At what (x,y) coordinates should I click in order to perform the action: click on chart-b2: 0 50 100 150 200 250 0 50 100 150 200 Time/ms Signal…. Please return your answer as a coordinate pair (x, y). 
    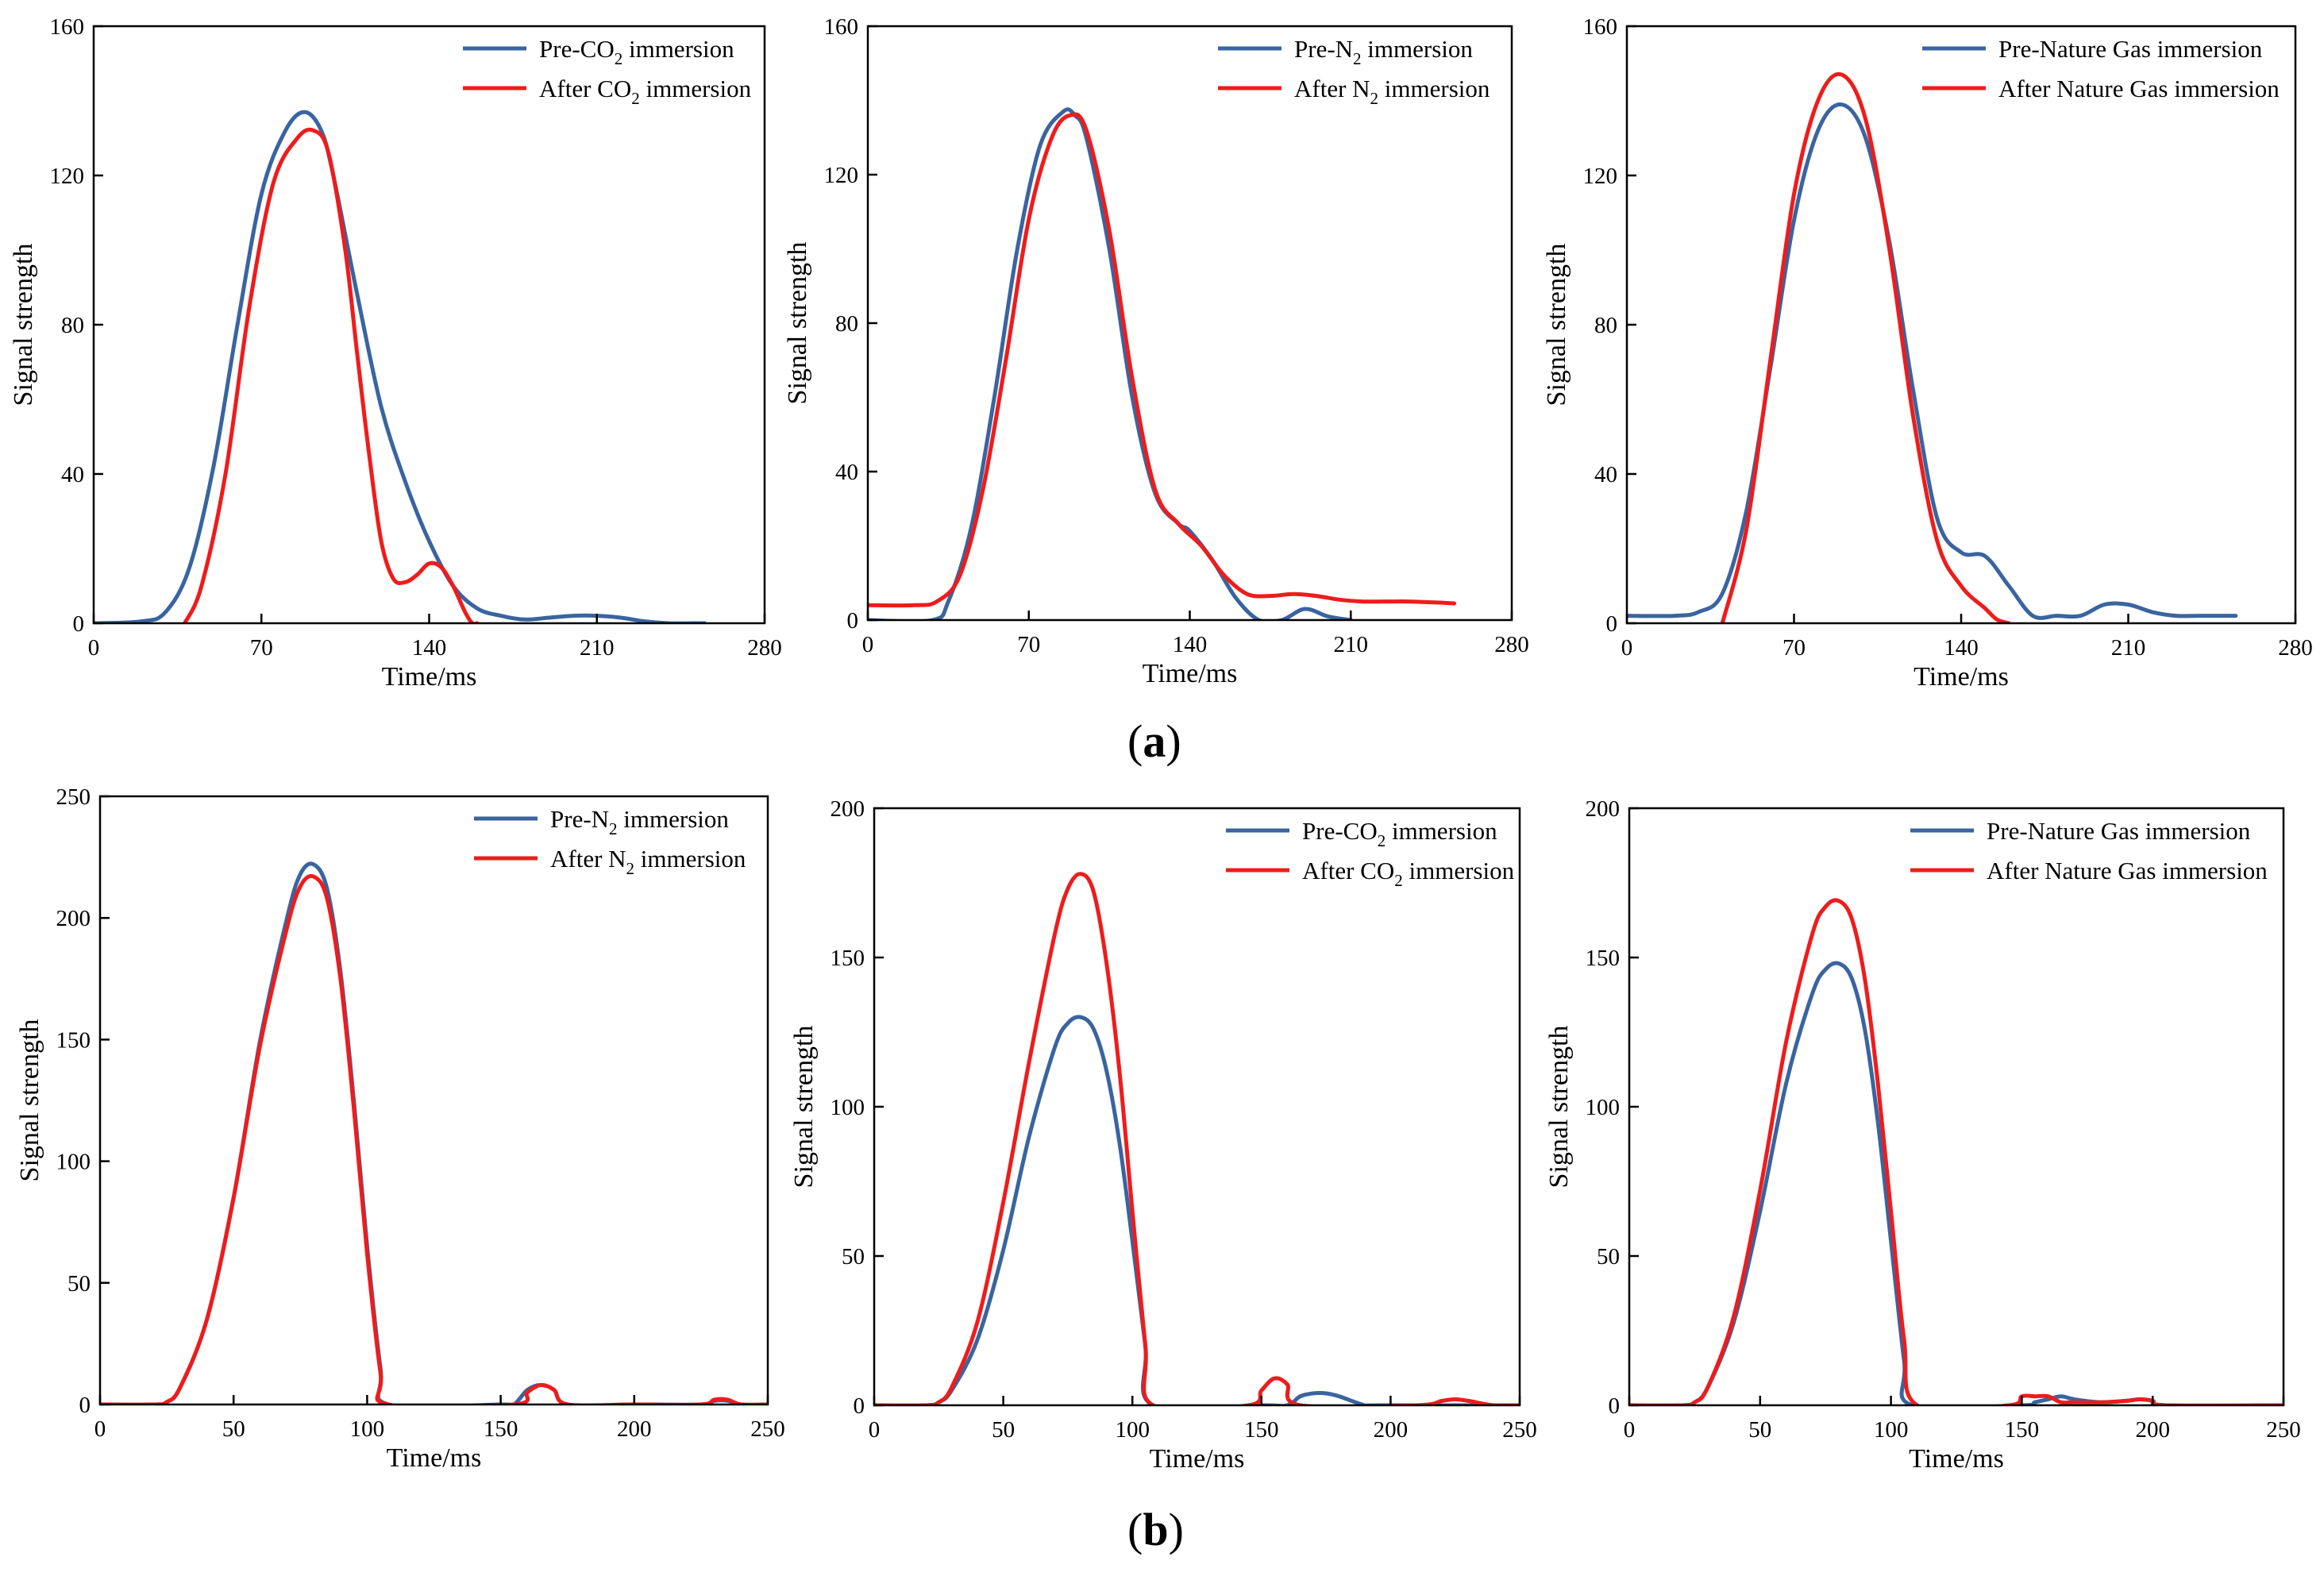
    Looking at the image, I should click on (1163, 1135).